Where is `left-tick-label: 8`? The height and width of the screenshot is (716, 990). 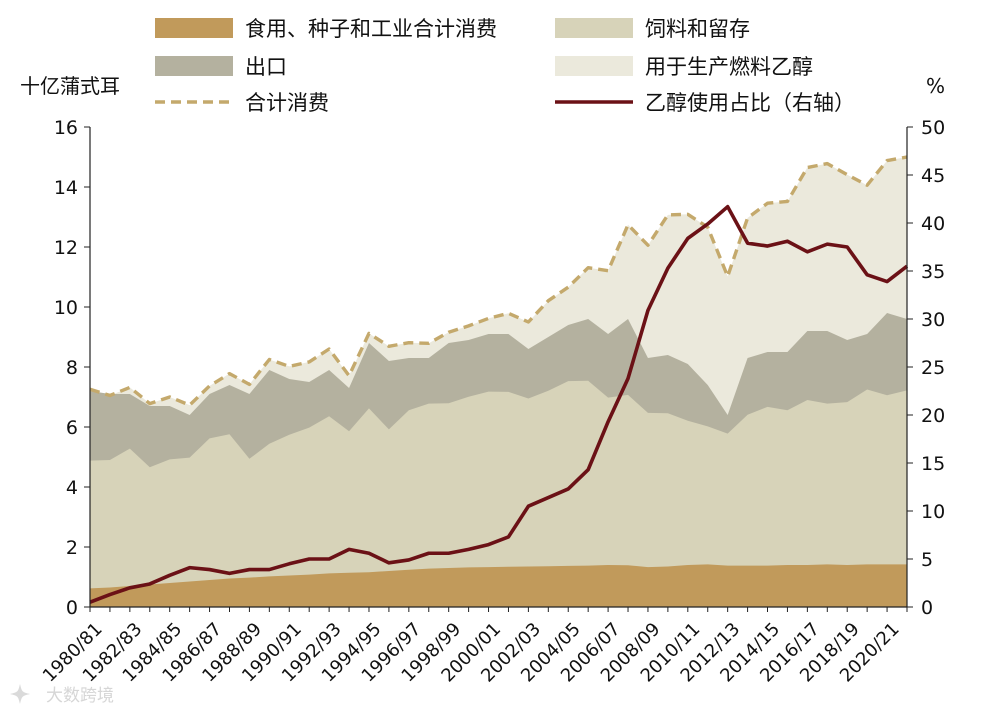
left-tick-label: 8 is located at coordinates (72, 368).